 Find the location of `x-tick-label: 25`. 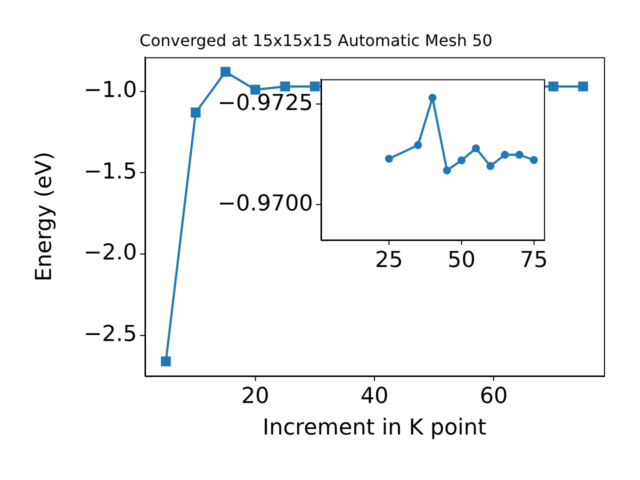

x-tick-label: 25 is located at coordinates (389, 260).